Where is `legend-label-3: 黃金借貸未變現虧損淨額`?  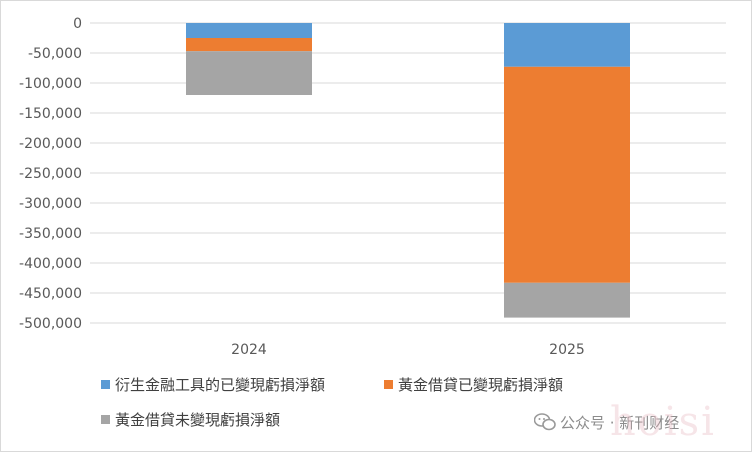
legend-label-3: 黃金借貸未變現虧損淨額 is located at coordinates (197, 420).